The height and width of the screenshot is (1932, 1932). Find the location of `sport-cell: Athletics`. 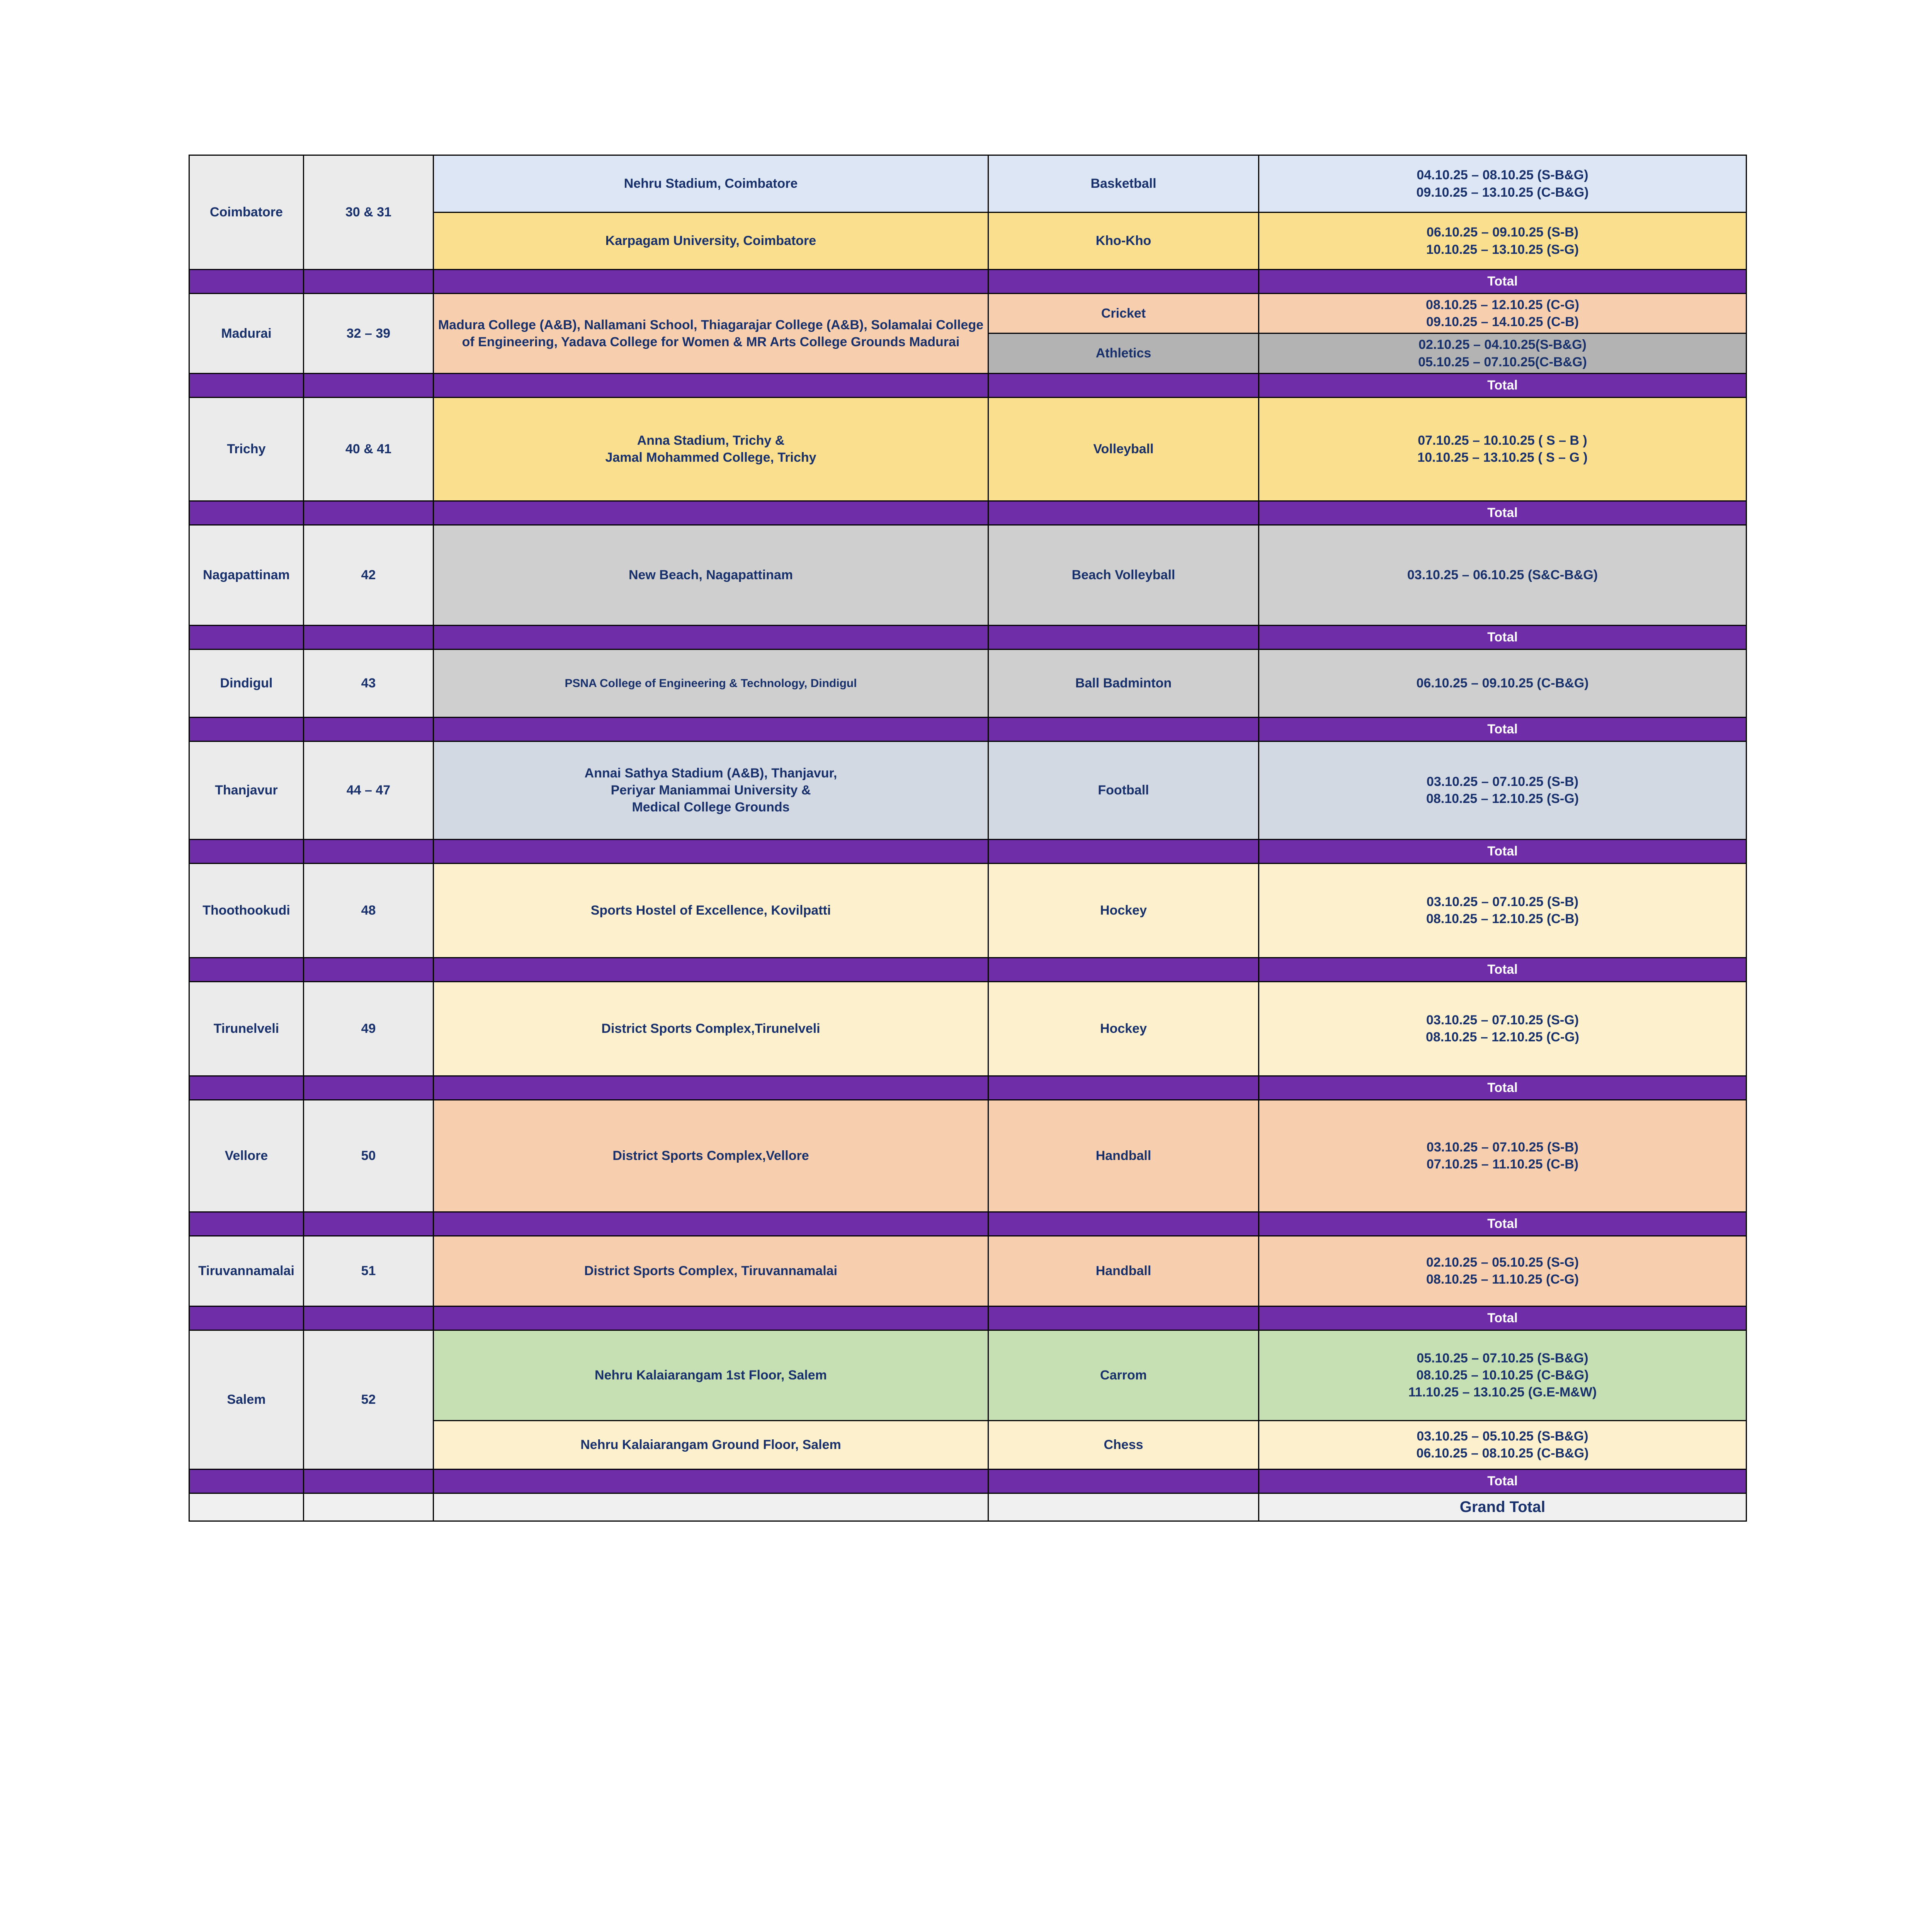

sport-cell: Athletics is located at coordinates (1123, 353).